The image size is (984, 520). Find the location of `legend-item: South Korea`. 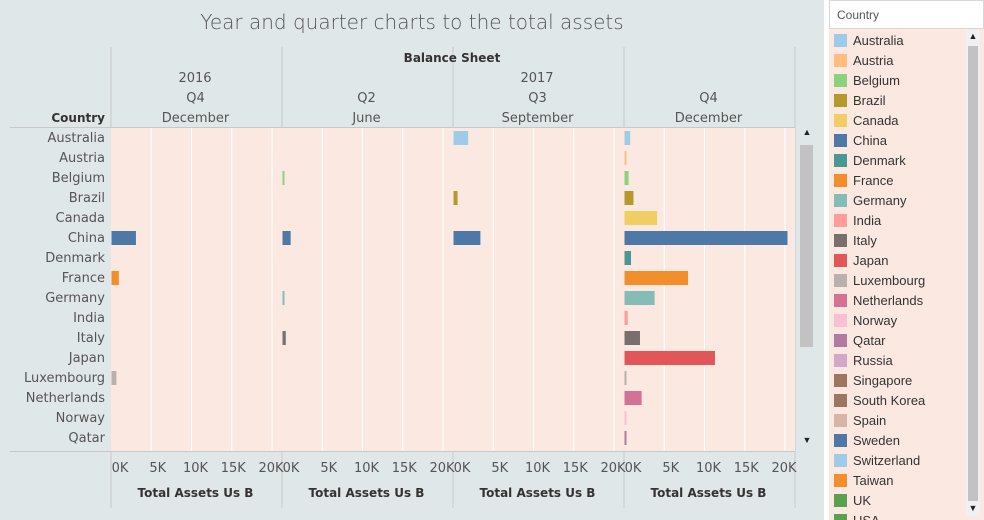

legend-item: South Korea is located at coordinates (879, 400).